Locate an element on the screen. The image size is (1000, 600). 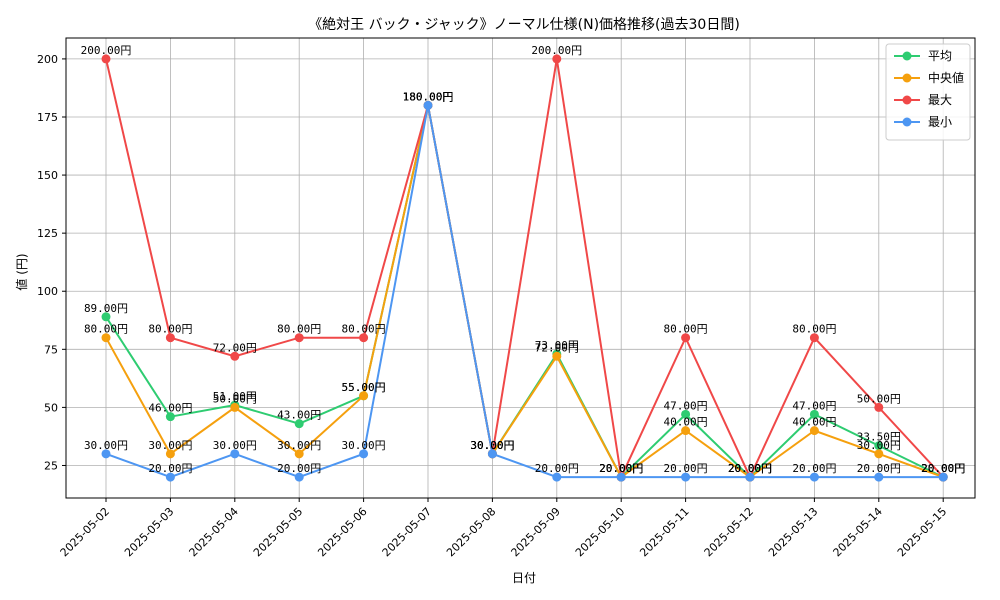
x-axis-label: 日付 is located at coordinates (524, 578).